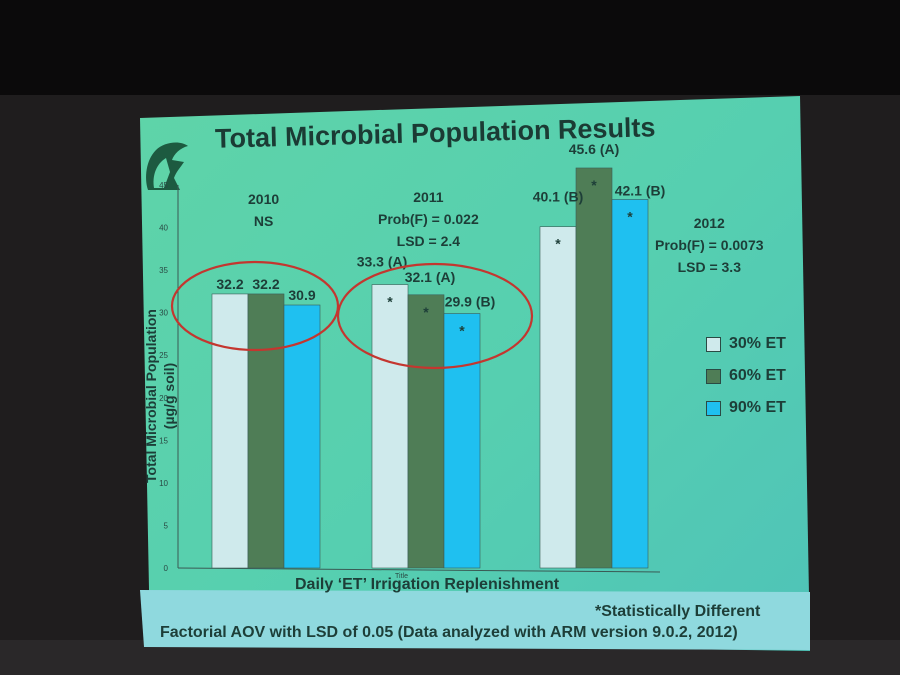 The width and height of the screenshot is (900, 675). I want to click on y-tick-label: 25, so click(163, 355).